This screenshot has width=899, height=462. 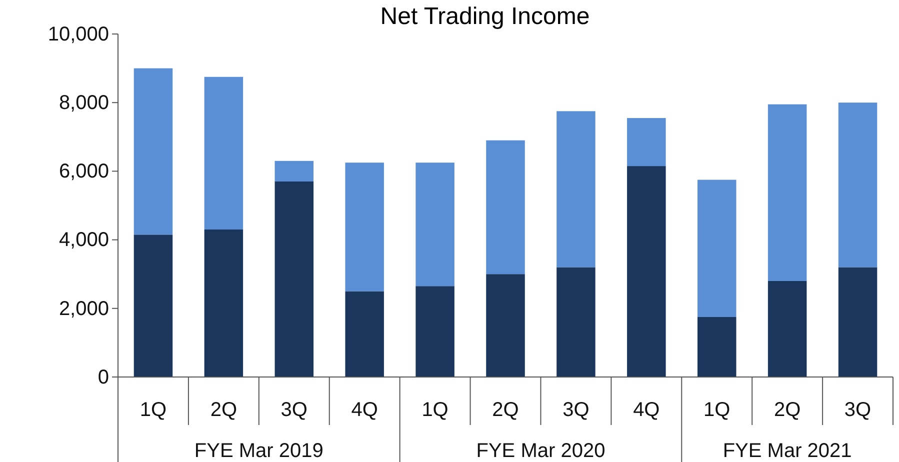 What do you see at coordinates (787, 451) in the screenshot?
I see `text: FYE Mar 2021` at bounding box center [787, 451].